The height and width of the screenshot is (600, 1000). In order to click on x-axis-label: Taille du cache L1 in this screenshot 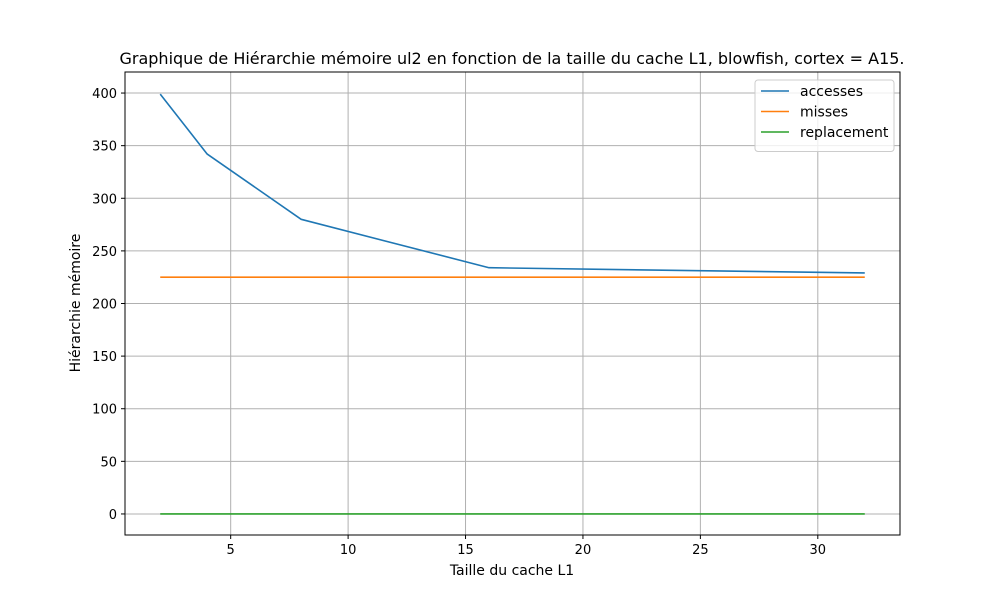, I will do `click(511, 571)`.